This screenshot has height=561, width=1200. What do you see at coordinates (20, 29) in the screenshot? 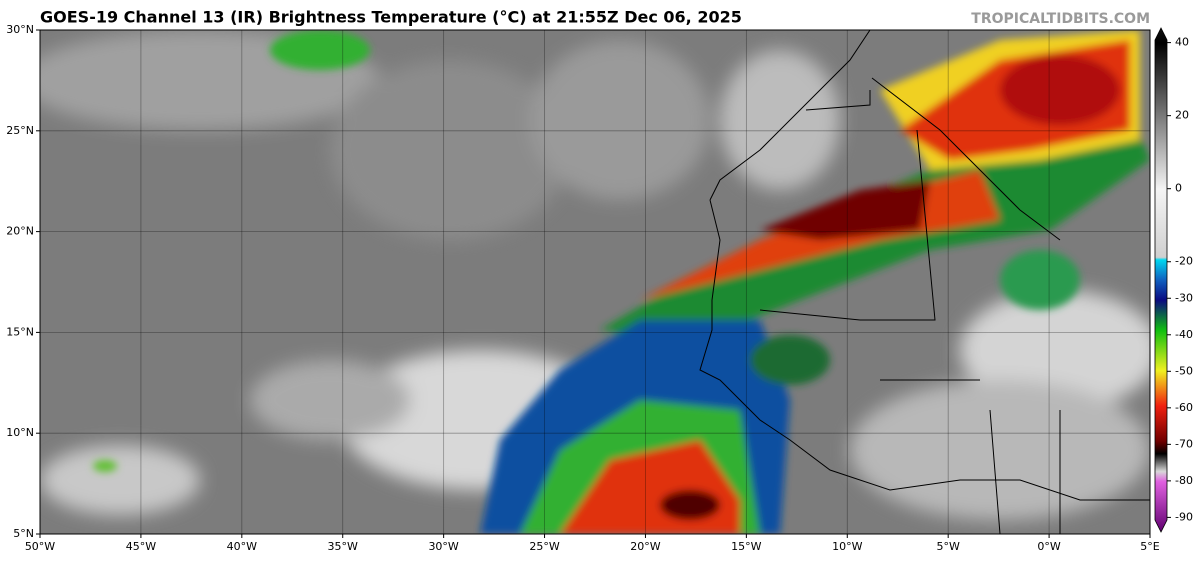
I see `y-tick-label: 30°N` at bounding box center [20, 29].